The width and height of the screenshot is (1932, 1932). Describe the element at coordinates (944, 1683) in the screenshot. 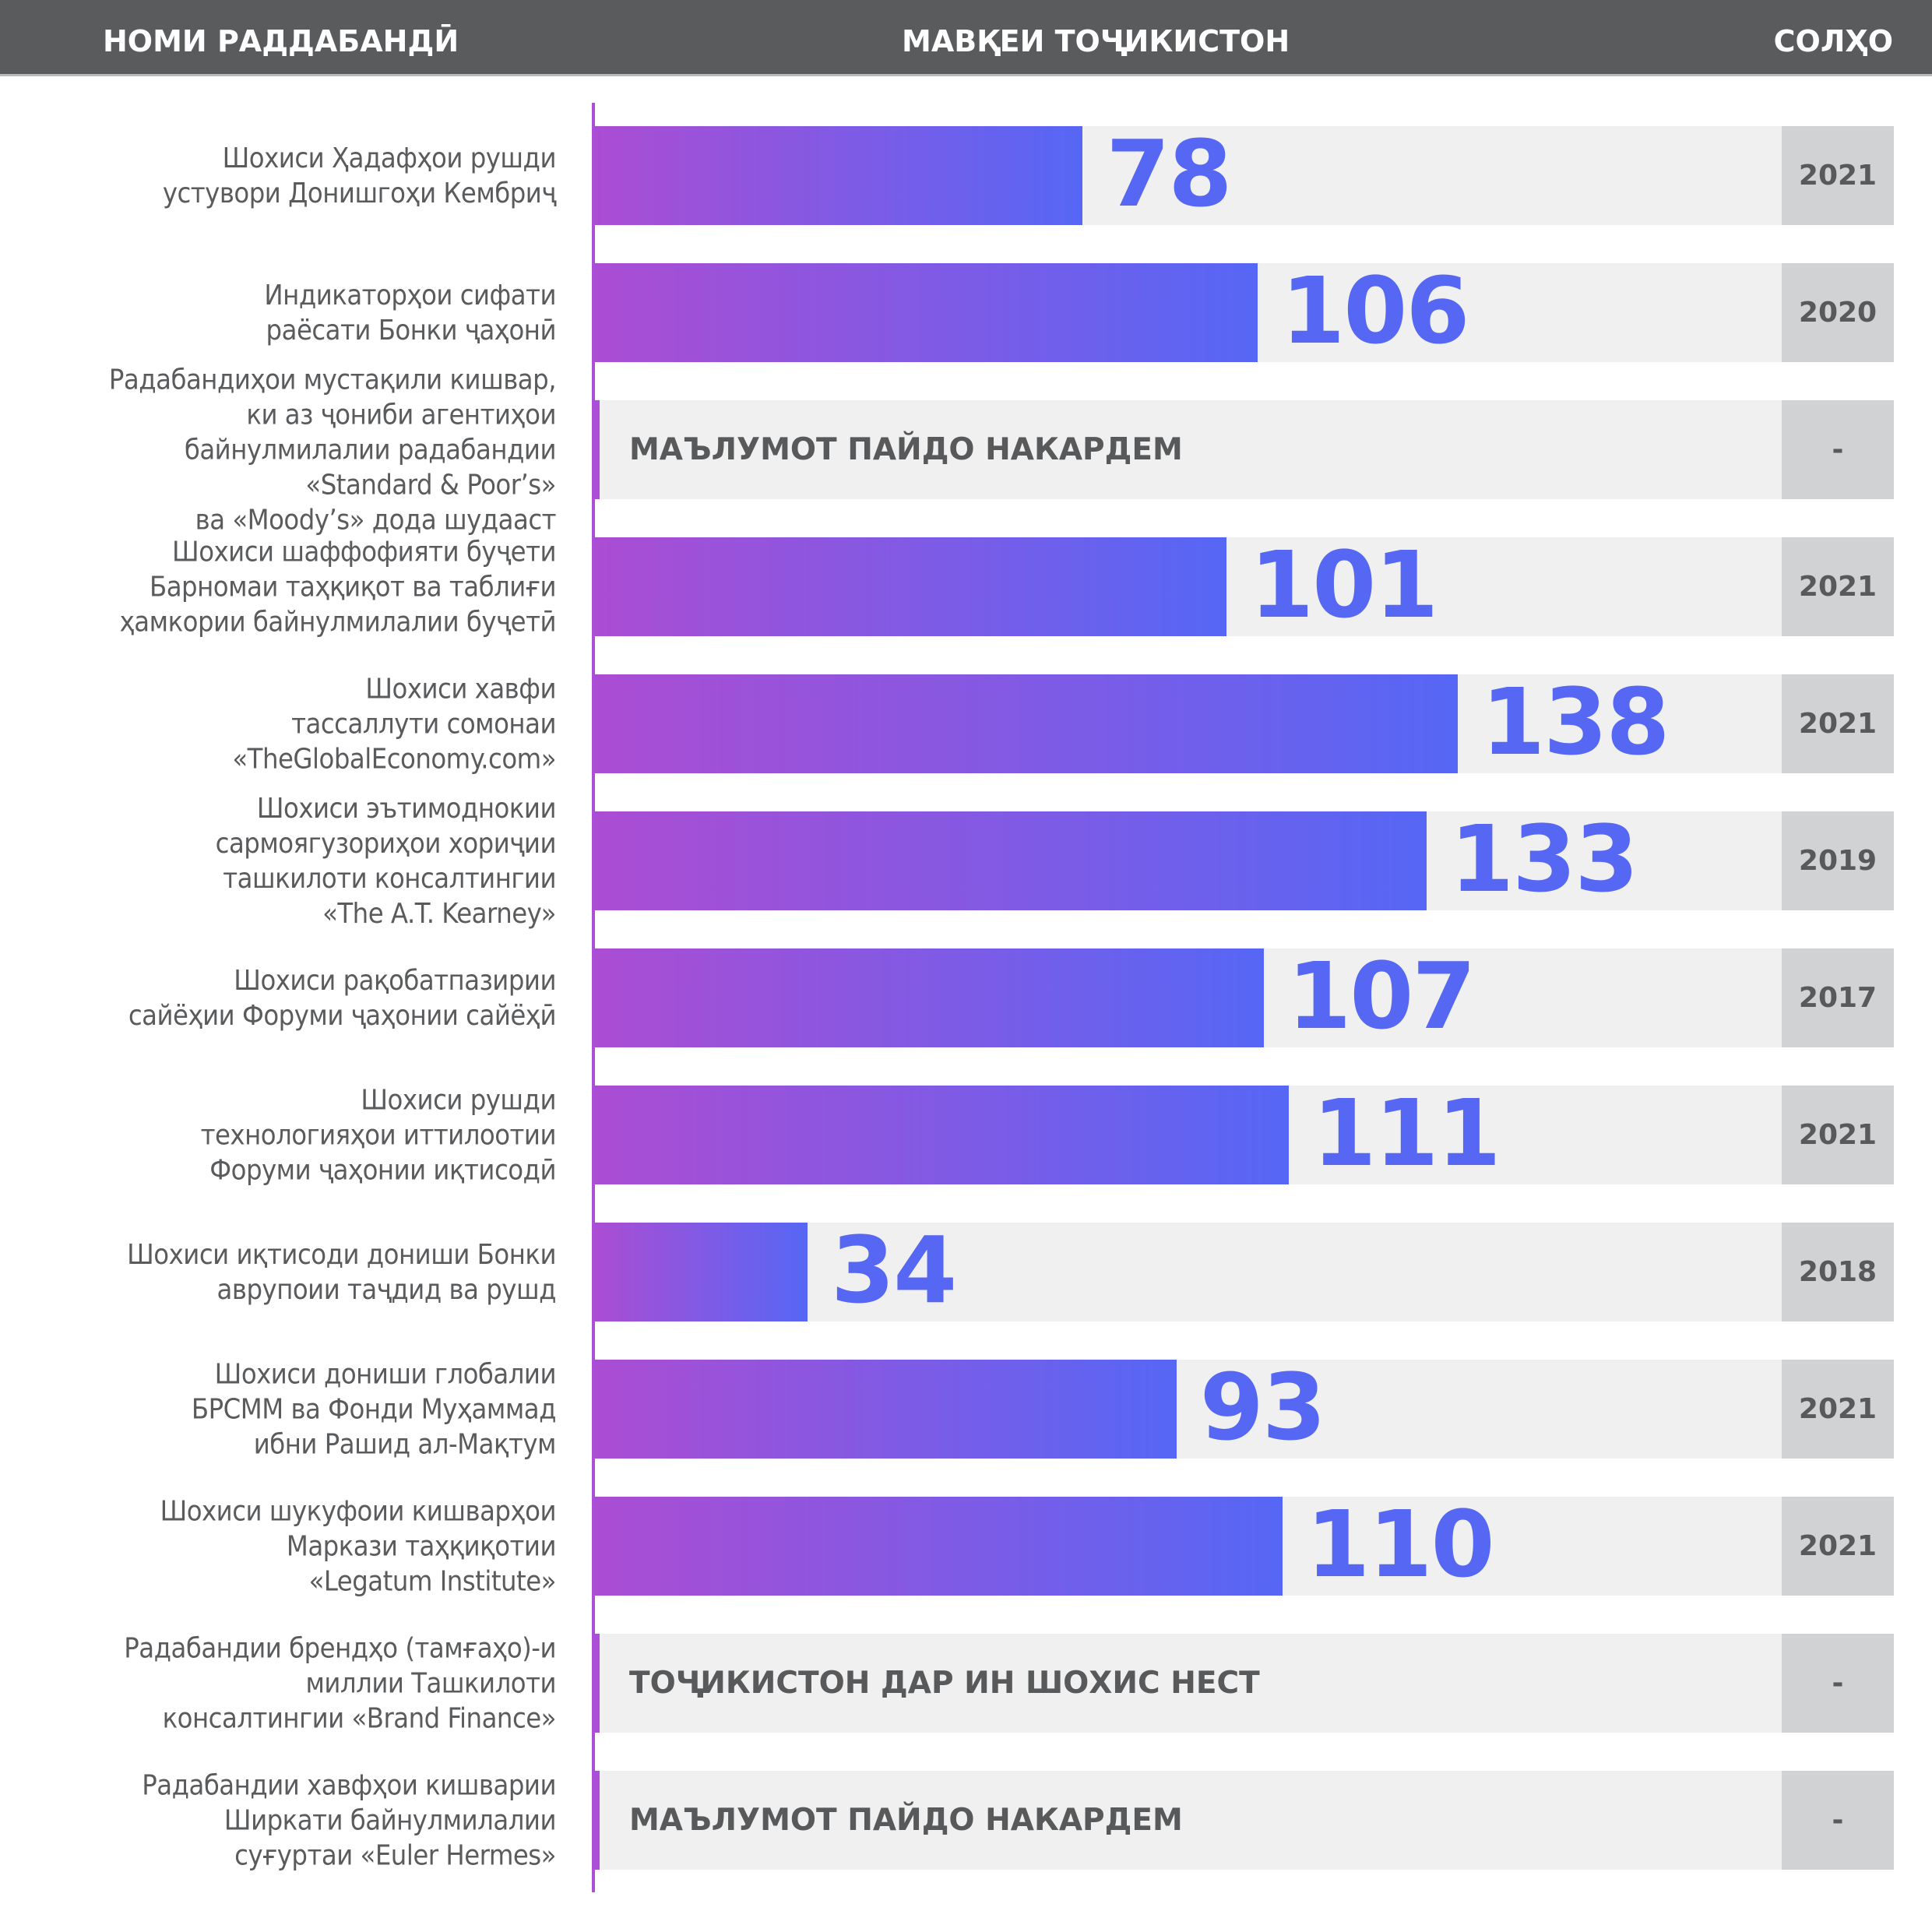

I see `no-data-note: ТОҶИКИСТОН ДАР ИН ШОХИС НЕСТ` at that location.